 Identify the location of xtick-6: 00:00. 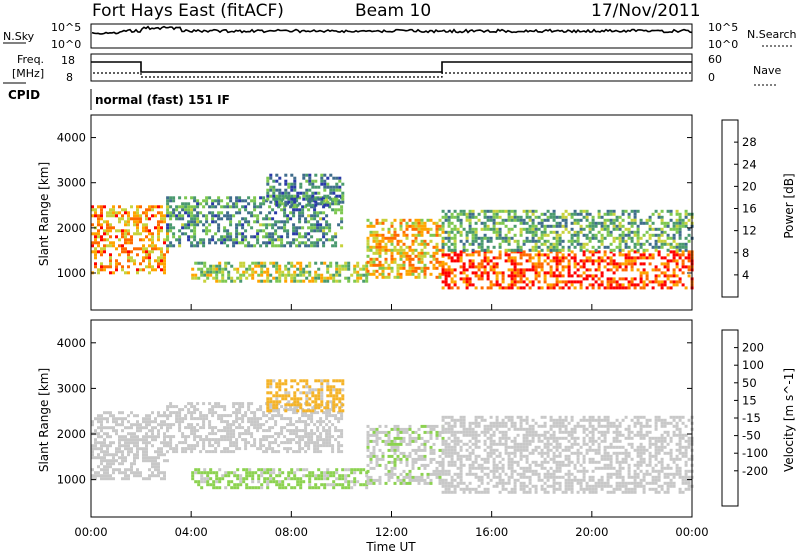
(691, 532).